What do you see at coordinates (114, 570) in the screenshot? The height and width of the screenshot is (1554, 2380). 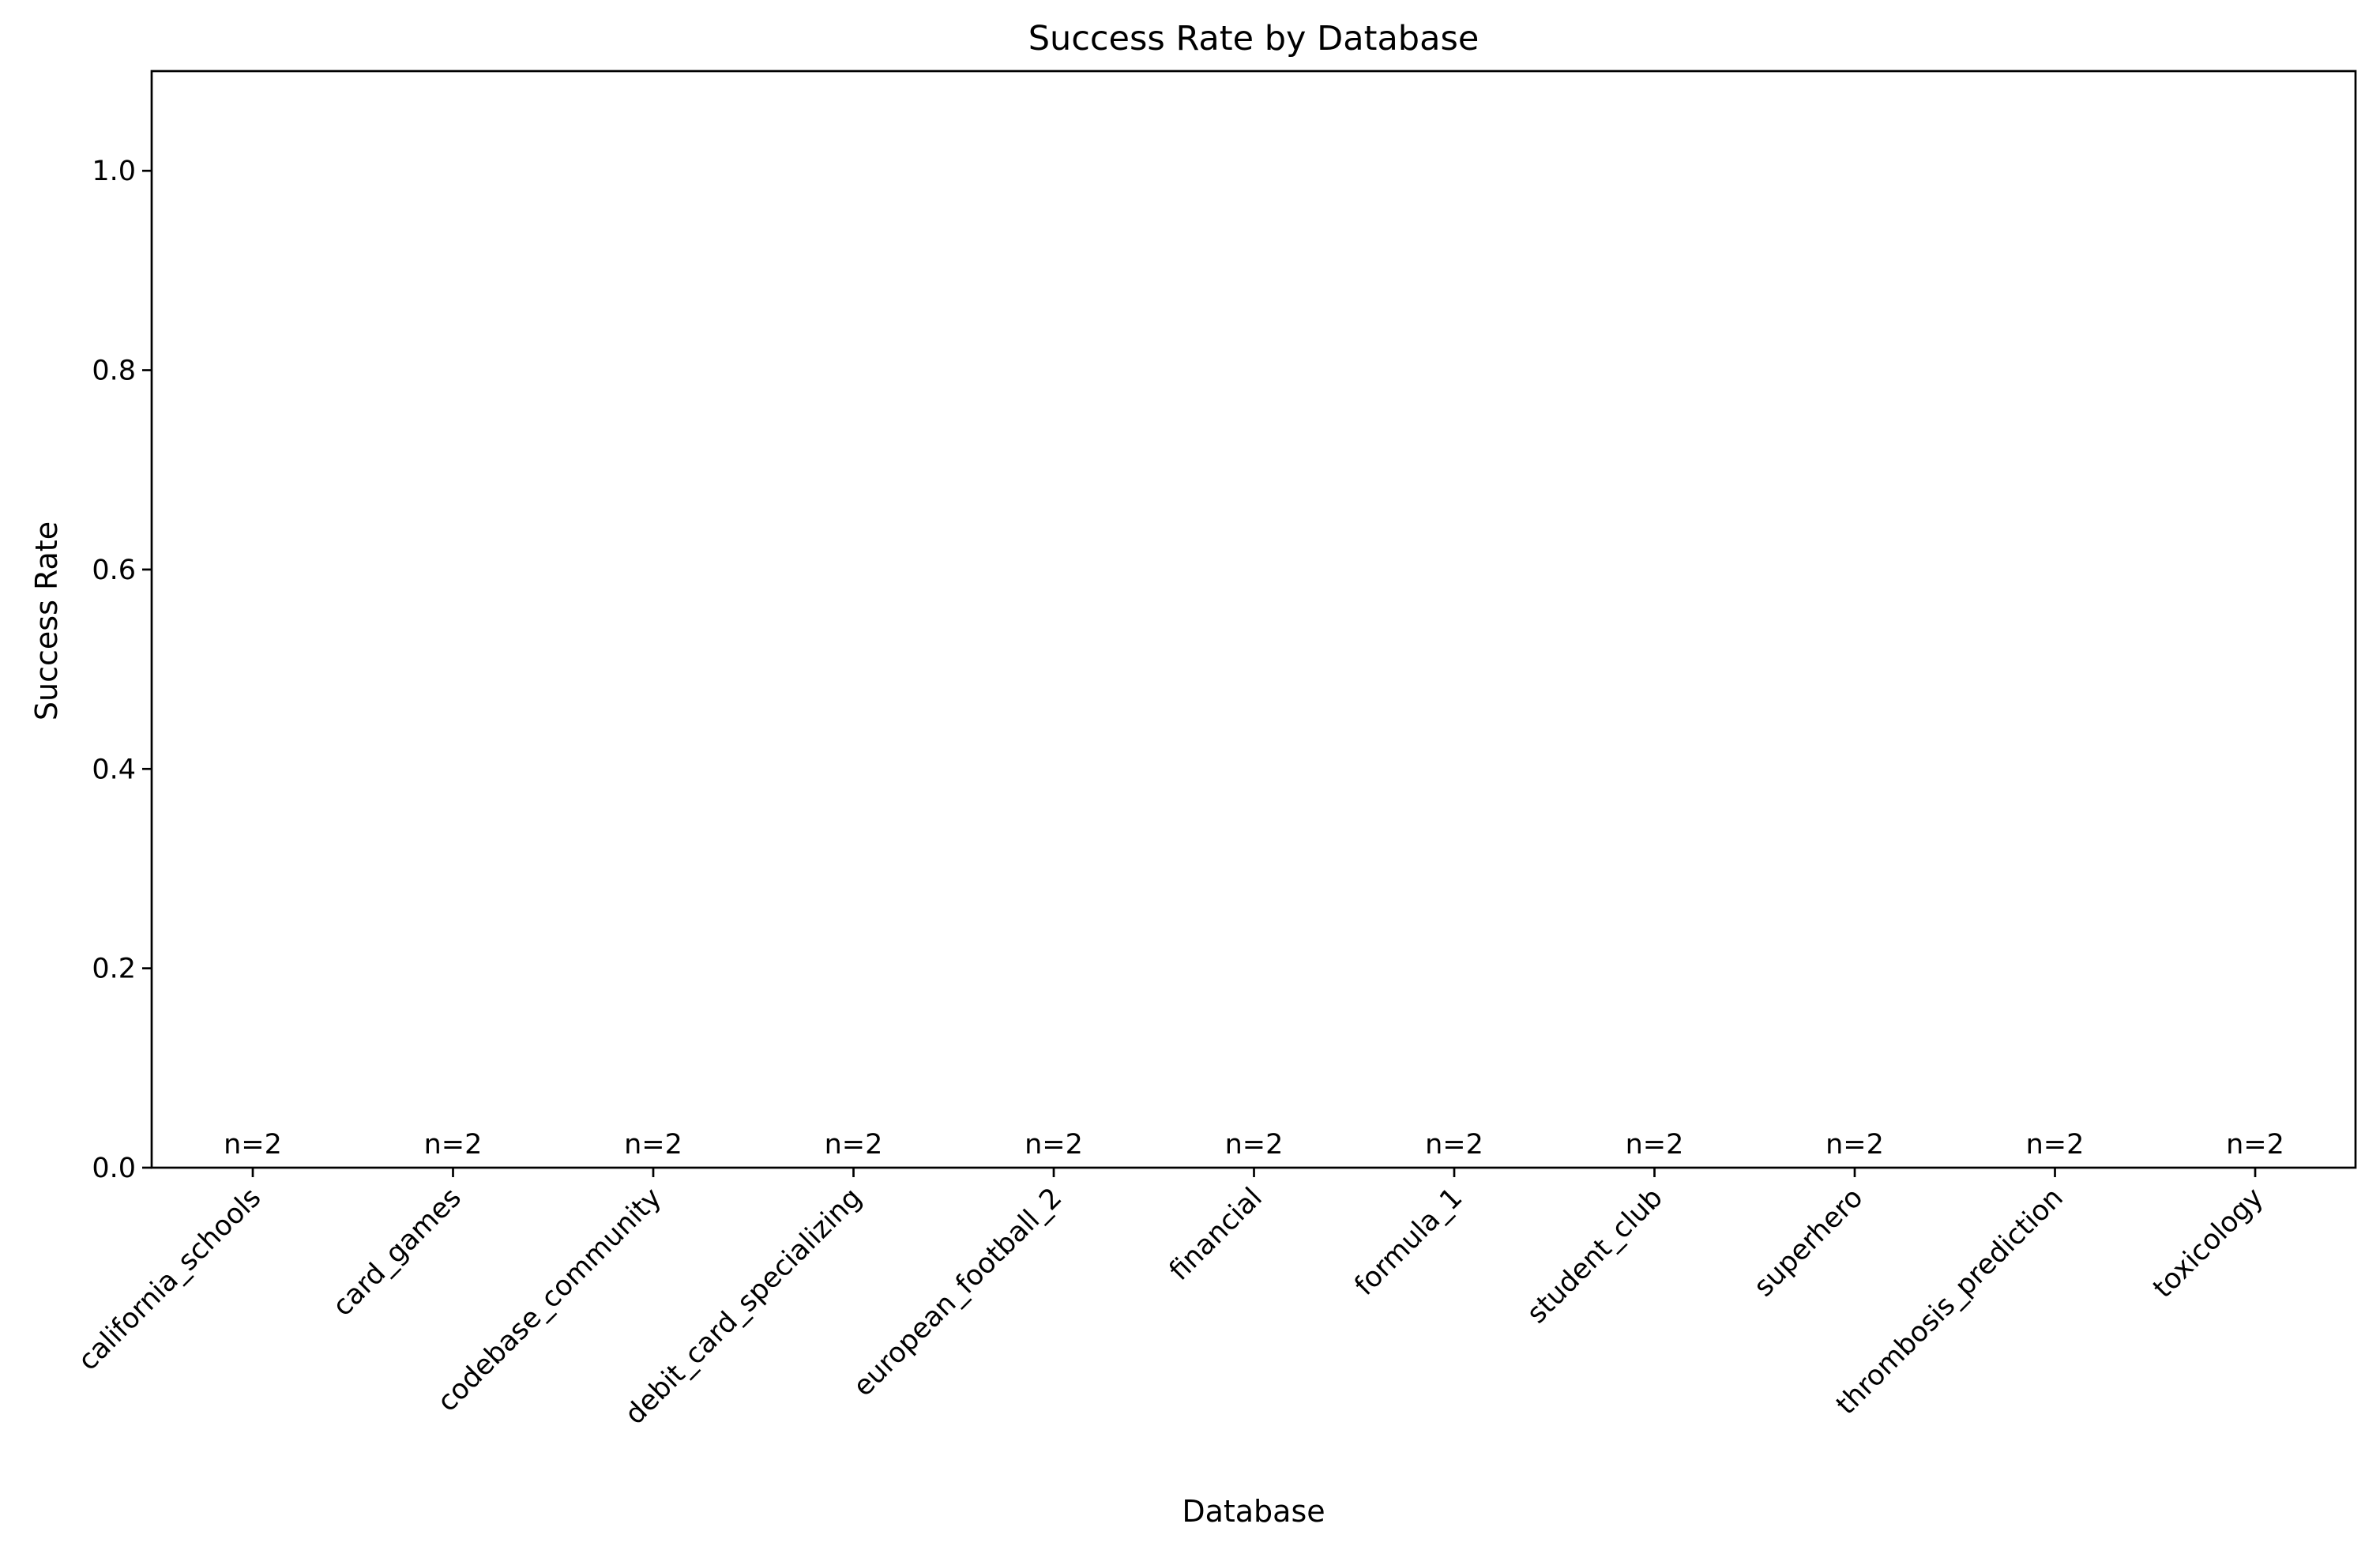 I see `y-tick-label: 0.6` at bounding box center [114, 570].